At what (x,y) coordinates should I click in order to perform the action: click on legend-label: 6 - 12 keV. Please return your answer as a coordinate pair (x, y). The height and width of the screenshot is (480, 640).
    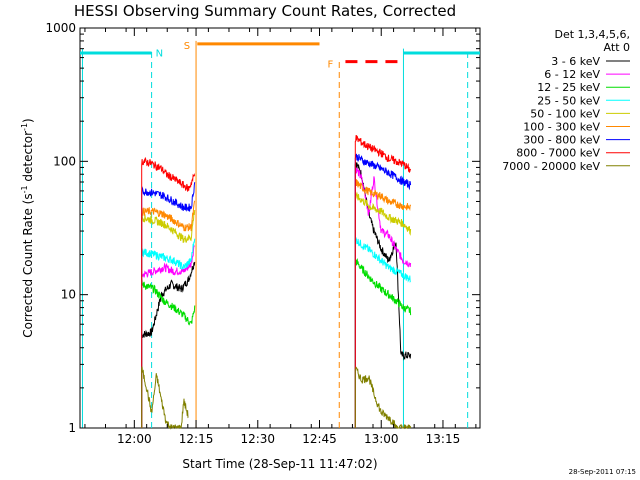
    Looking at the image, I should click on (572, 74).